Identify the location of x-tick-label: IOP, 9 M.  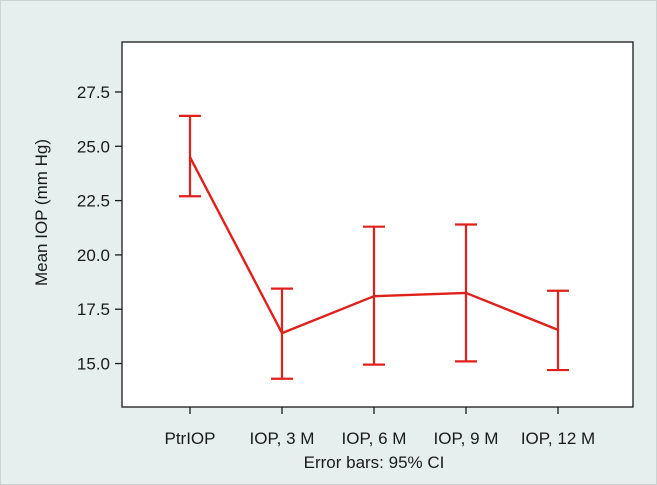
(466, 438).